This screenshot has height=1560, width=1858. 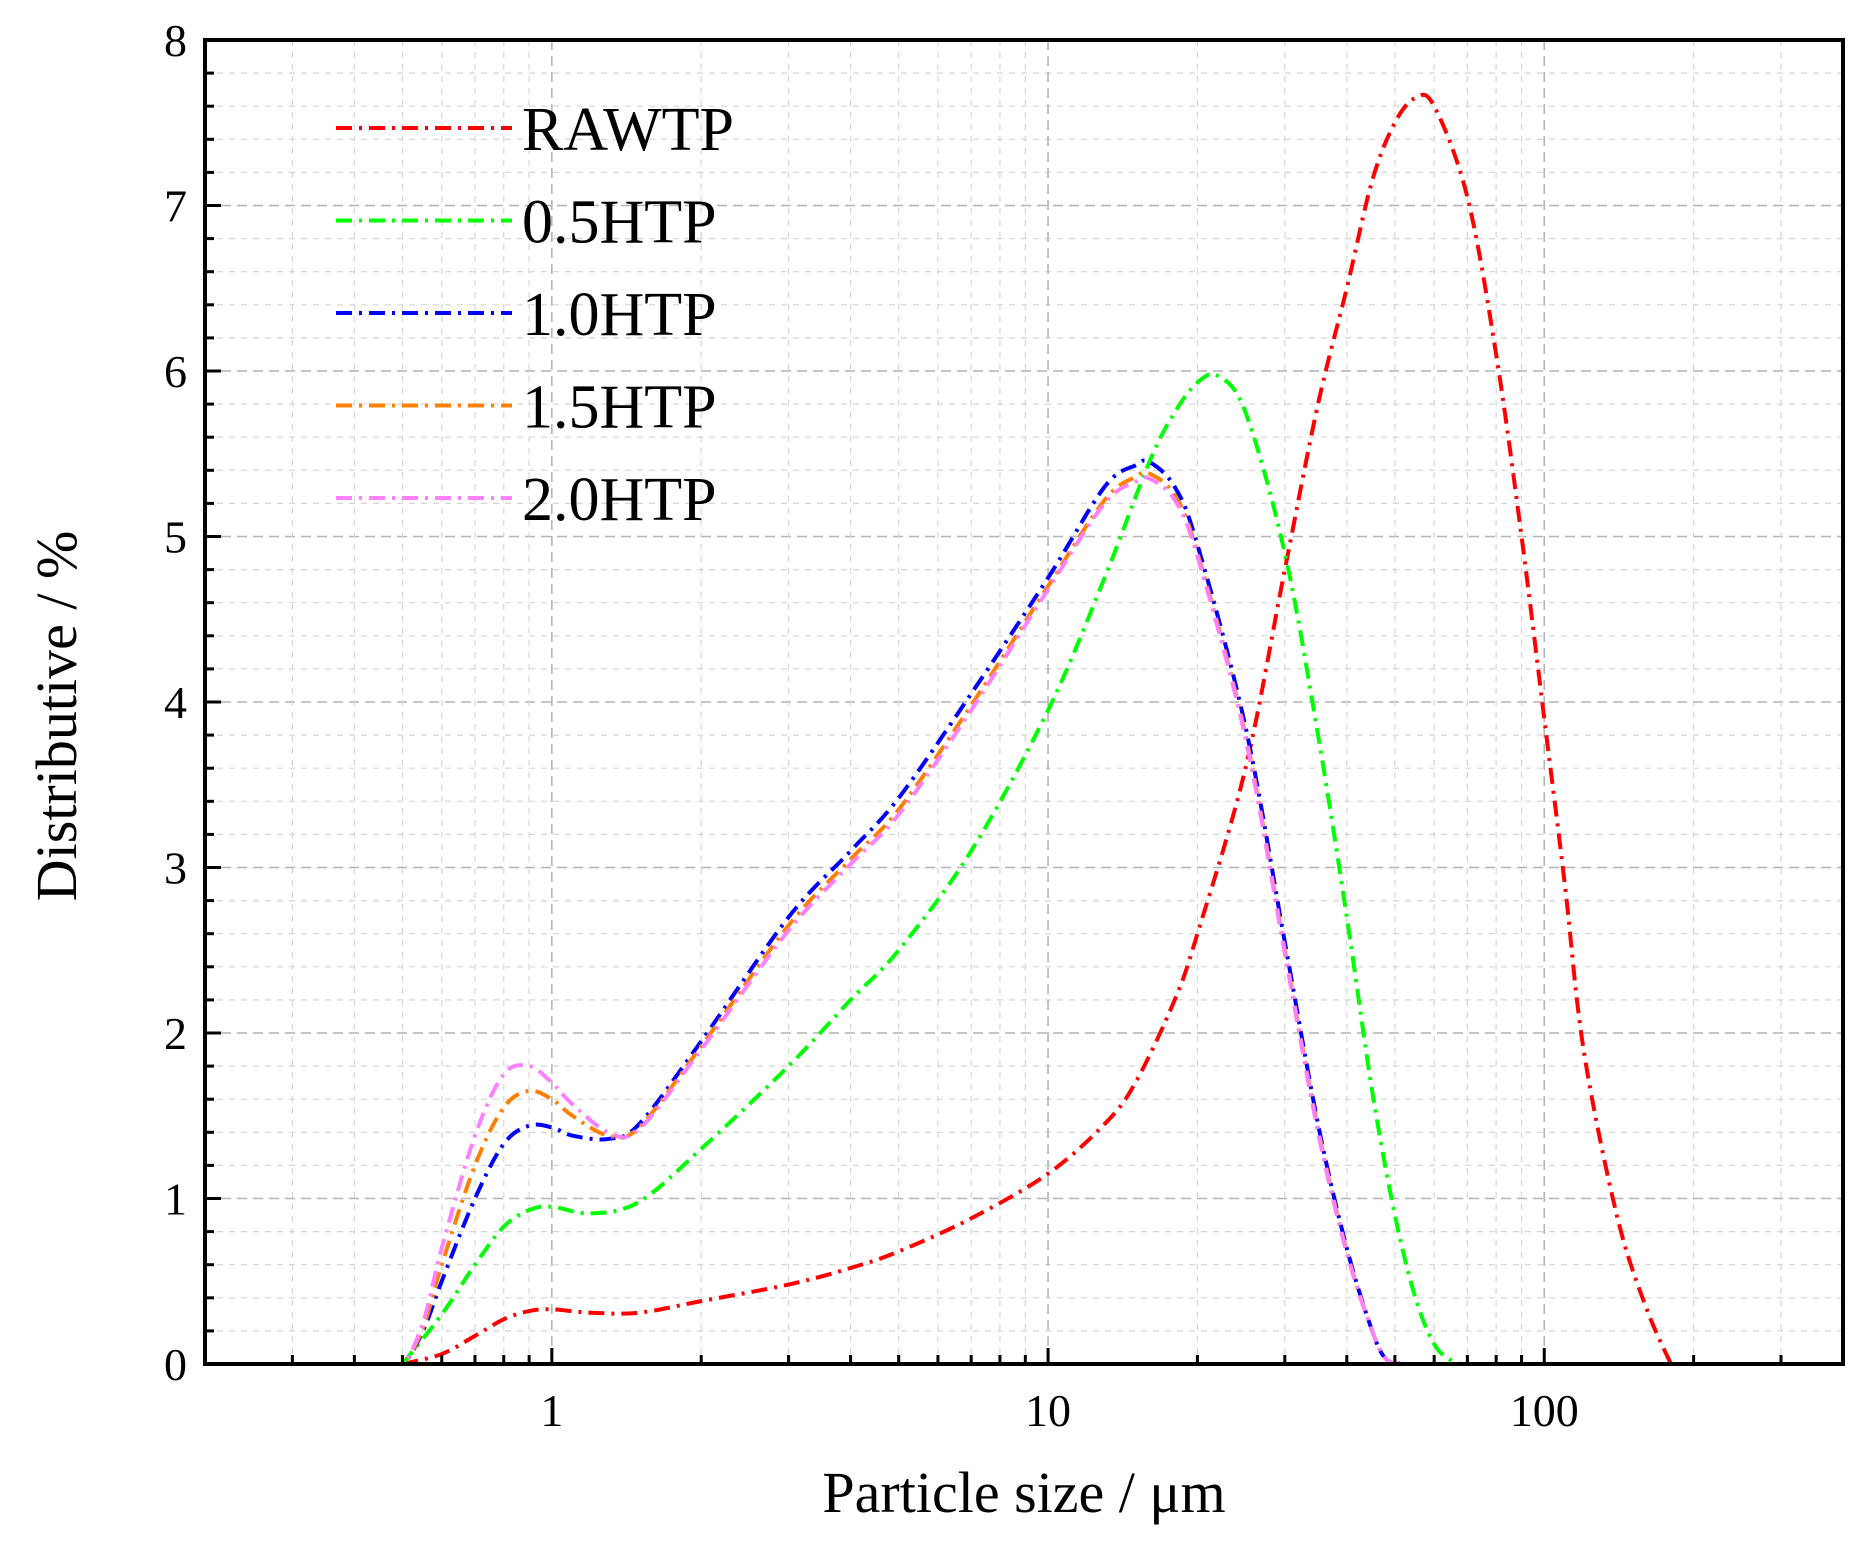 What do you see at coordinates (628, 130) in the screenshot?
I see `legend-label-rawtp: RAWTP` at bounding box center [628, 130].